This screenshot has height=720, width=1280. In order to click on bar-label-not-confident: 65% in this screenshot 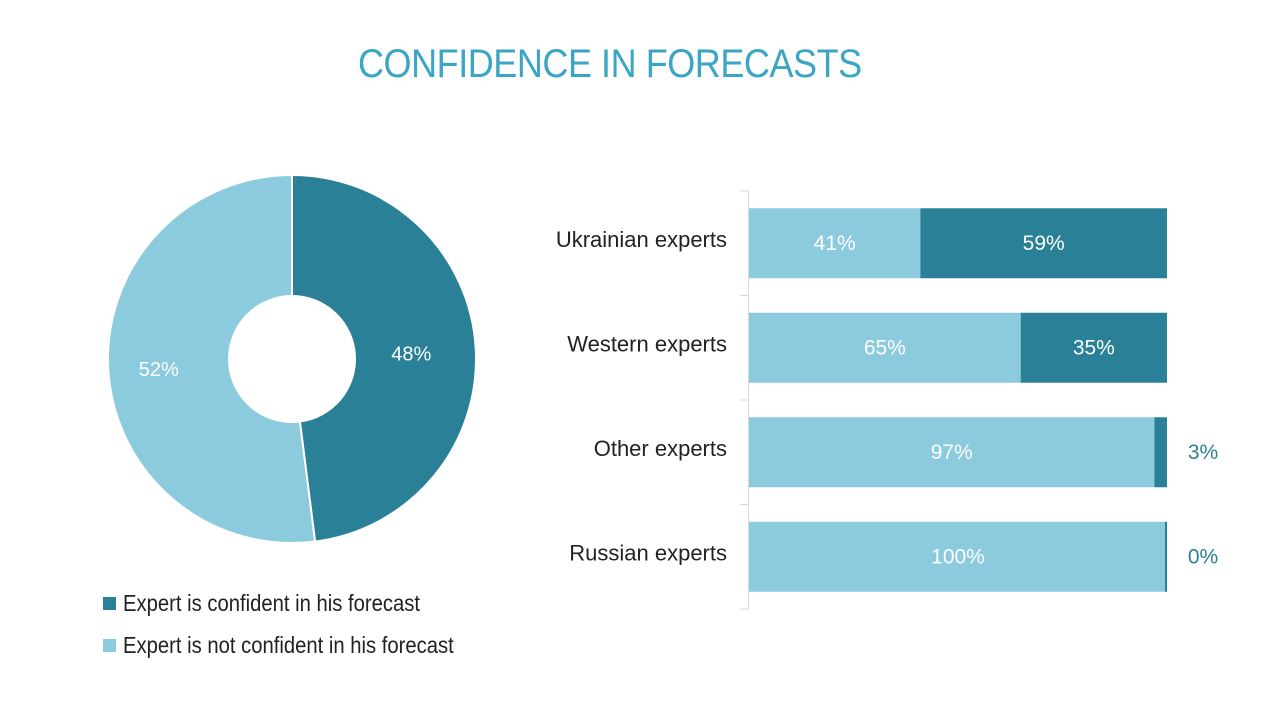, I will do `click(885, 347)`.